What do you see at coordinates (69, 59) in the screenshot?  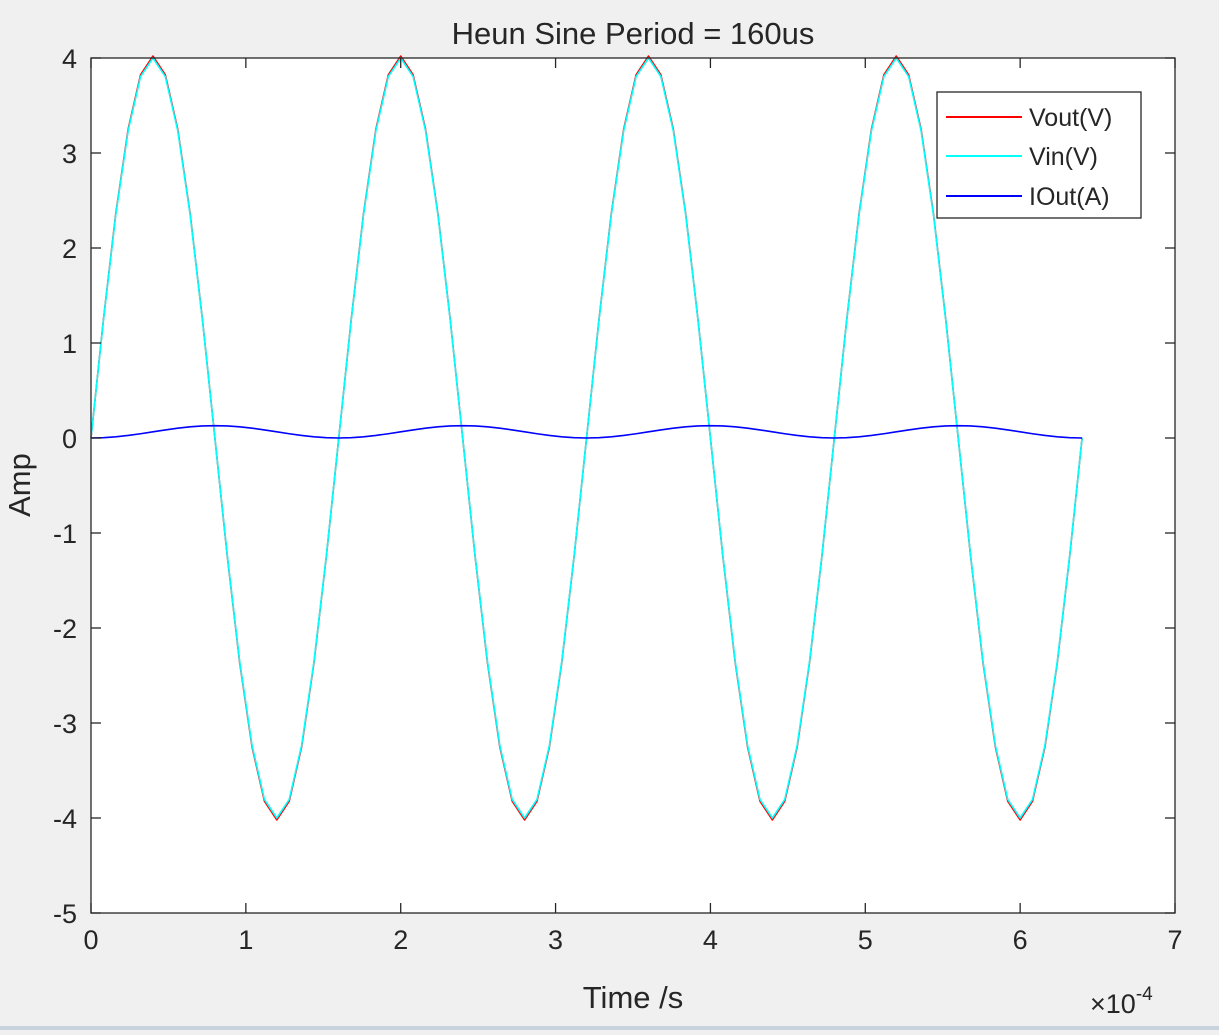 I see `y-tick-label: 4` at bounding box center [69, 59].